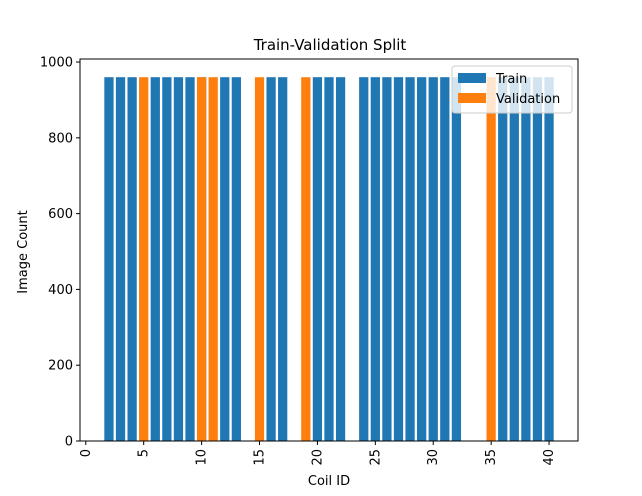  I want to click on x-tick-label: 35, so click(491, 457).